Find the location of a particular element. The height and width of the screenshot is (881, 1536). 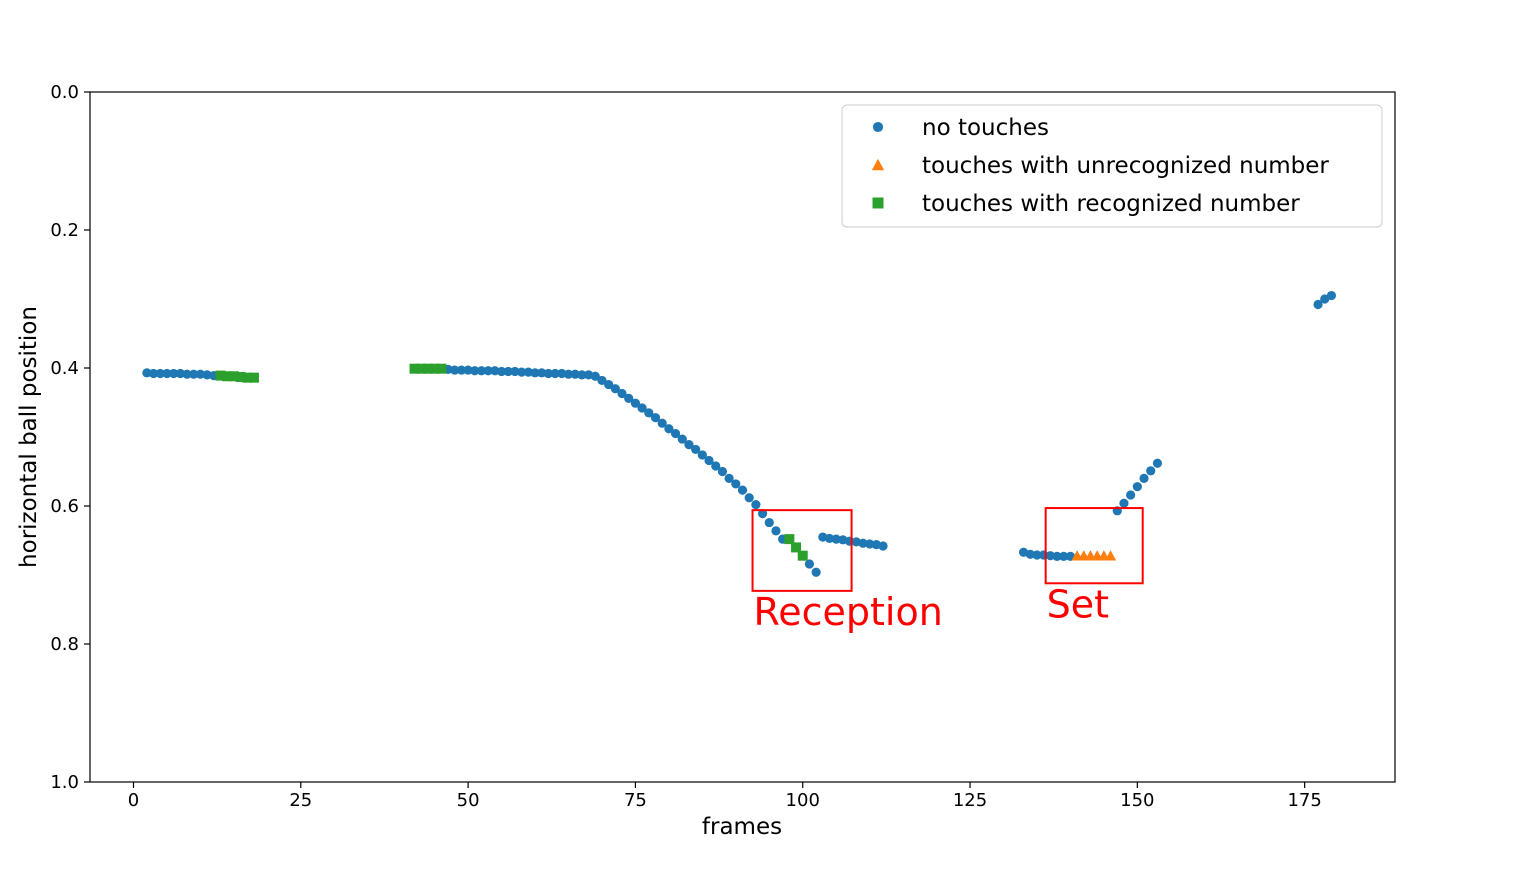

series-touches-with-recognized-number is located at coordinates (511, 462).